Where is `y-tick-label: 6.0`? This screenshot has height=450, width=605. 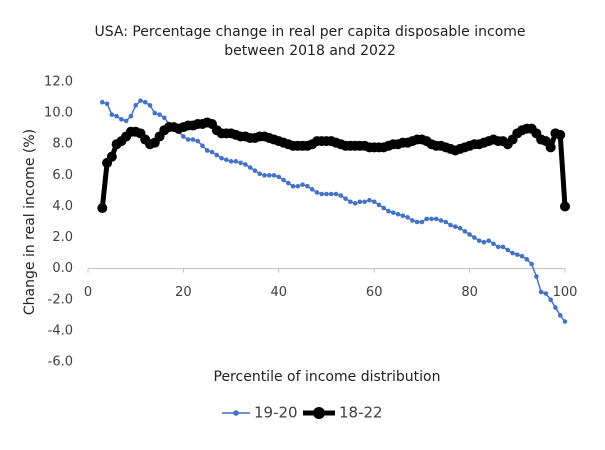 y-tick-label: 6.0 is located at coordinates (62, 175).